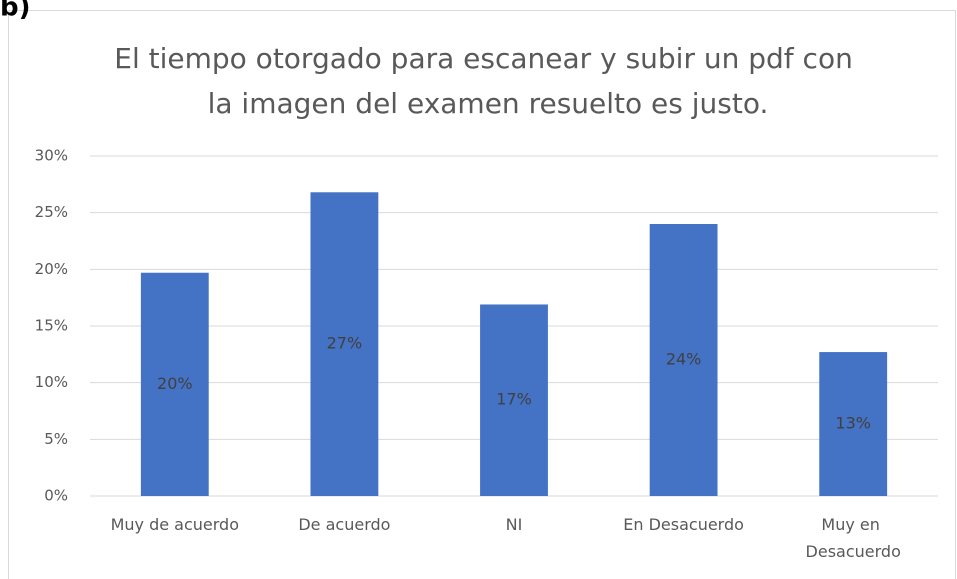 The width and height of the screenshot is (957, 579). What do you see at coordinates (683, 524) in the screenshot?
I see `x-tick-label: En Desacuerdo` at bounding box center [683, 524].